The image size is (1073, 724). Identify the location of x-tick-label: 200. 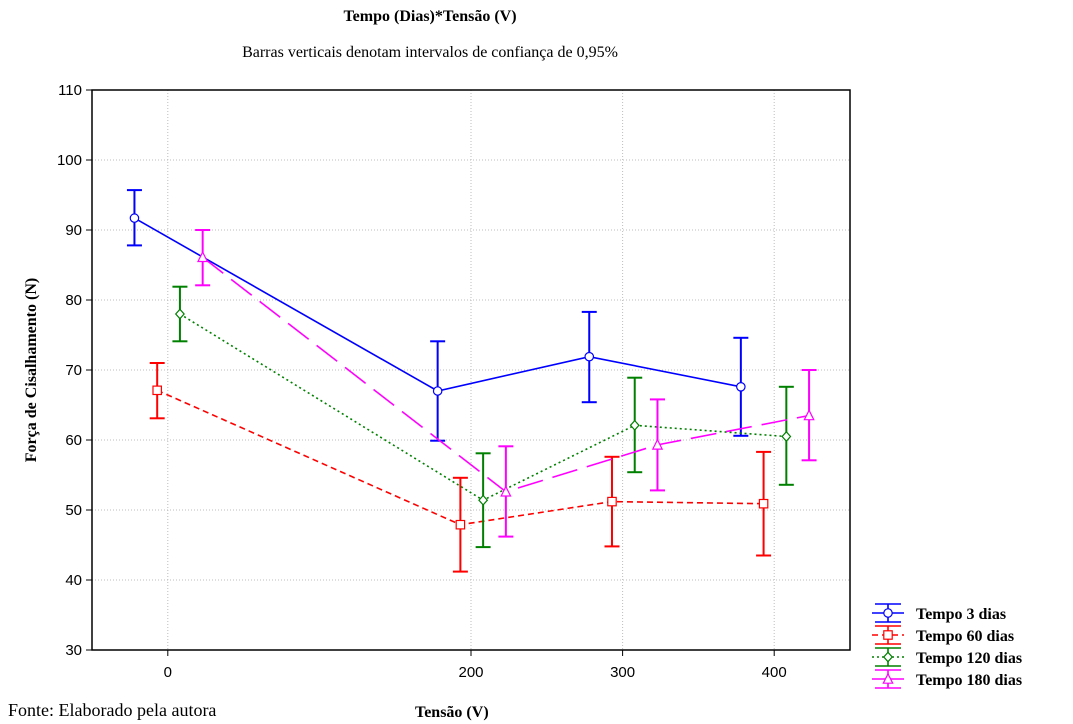
(470, 672).